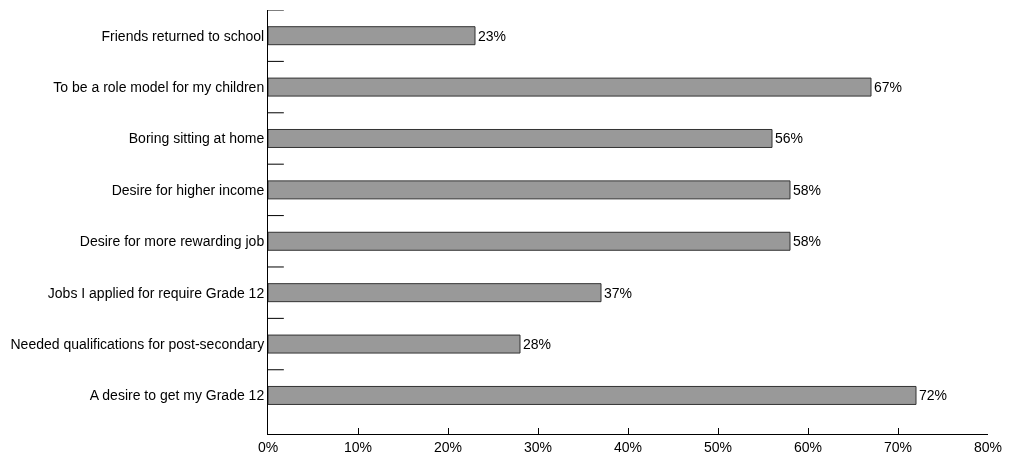  Describe the element at coordinates (898, 446) in the screenshot. I see `x-tick-label: 70%` at that location.